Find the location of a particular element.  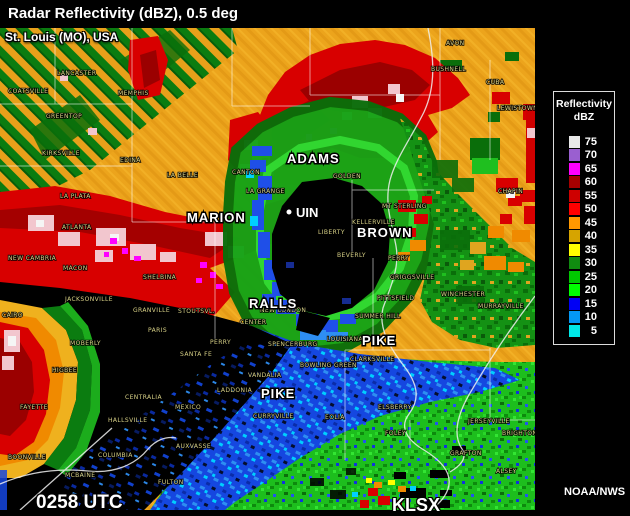

legend-row: 45 is located at coordinates (584, 223).